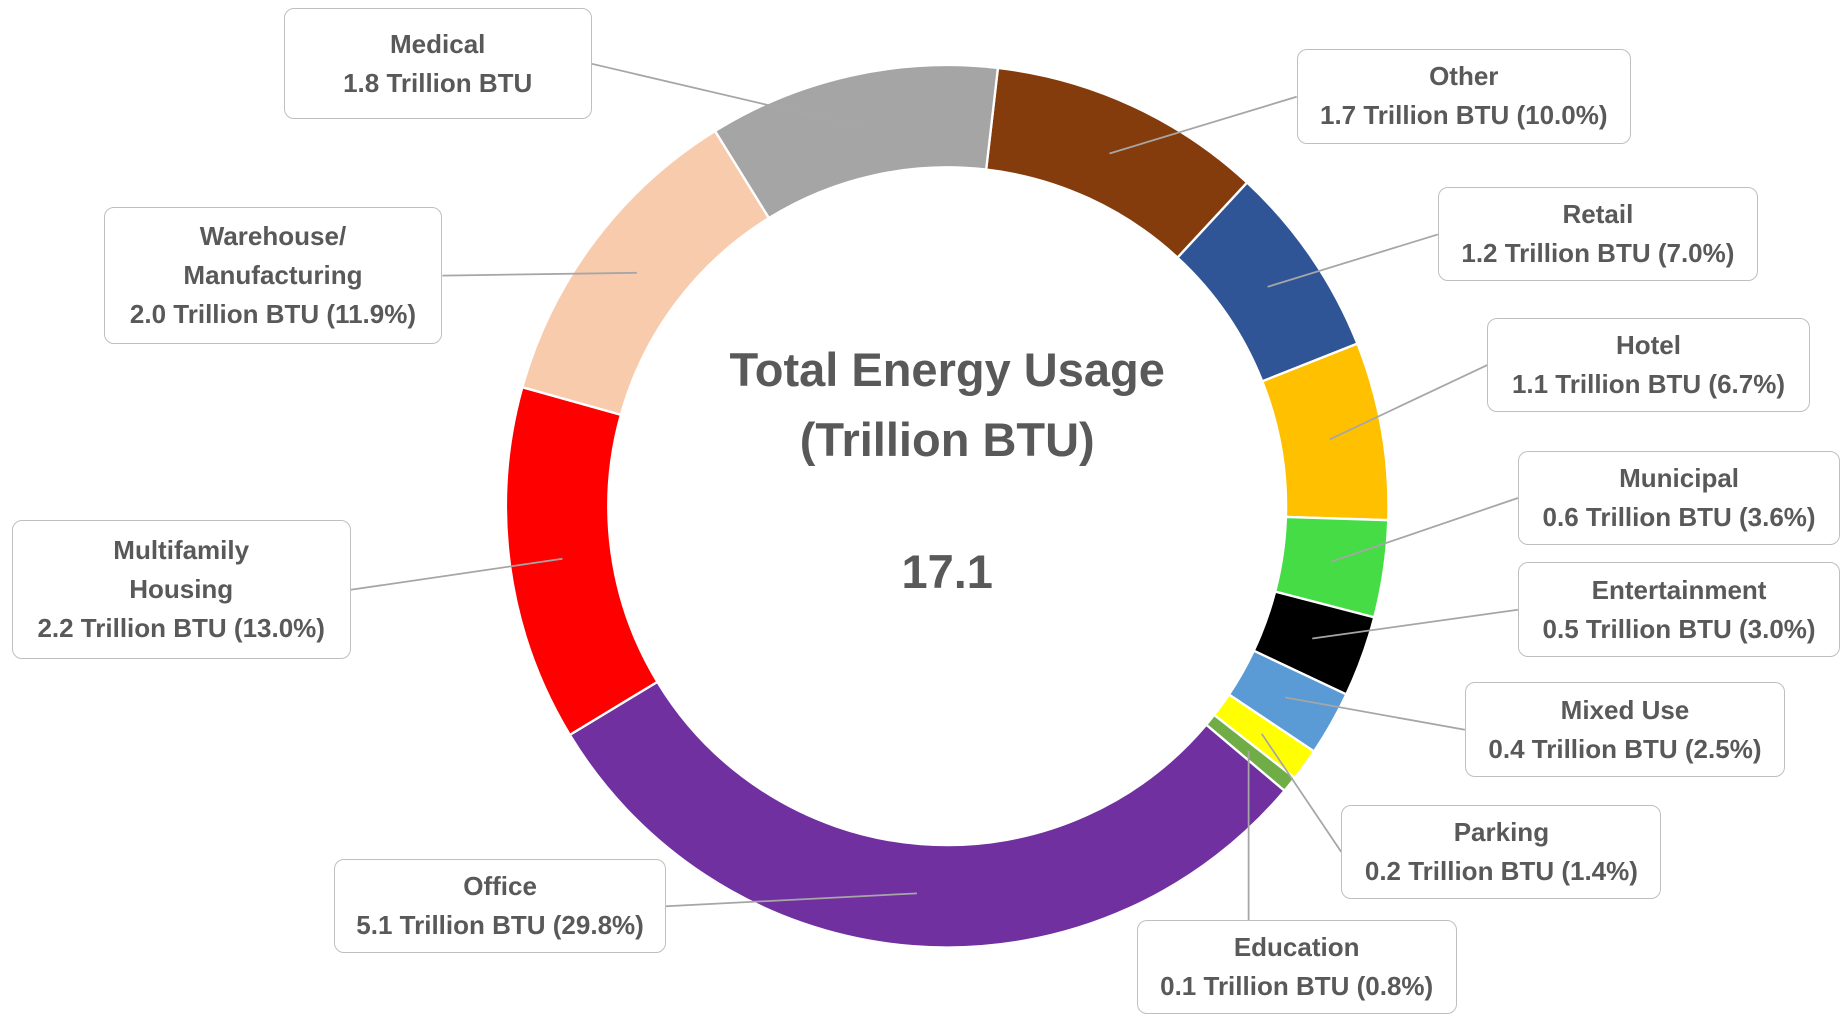 This screenshot has width=1845, height=1016. Describe the element at coordinates (1679, 477) in the screenshot. I see `label-name: Municipal` at that location.